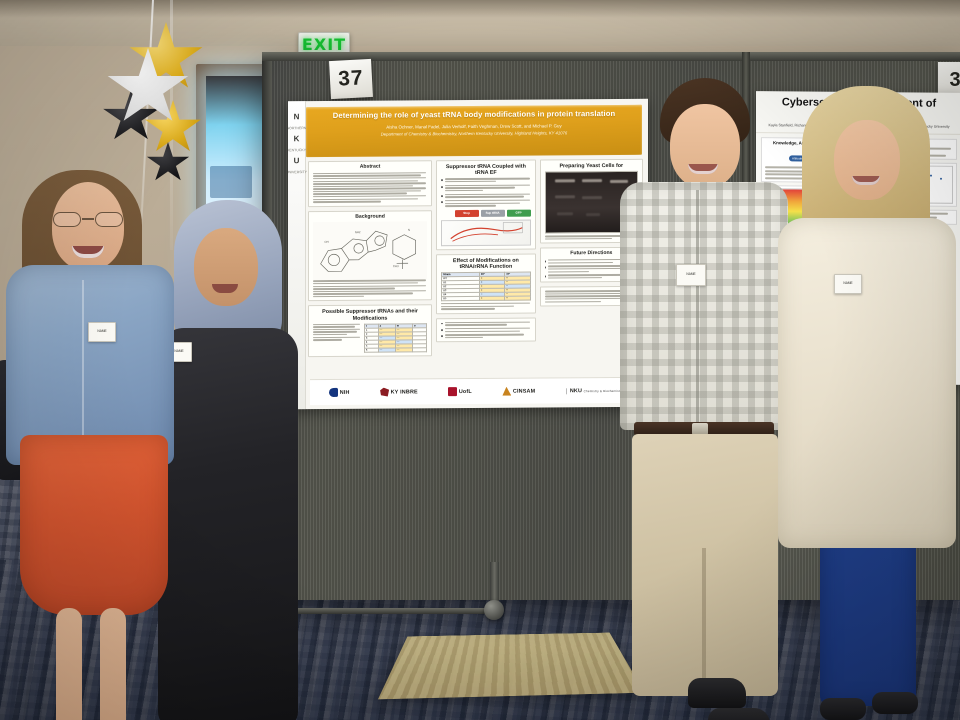 The image size is (960, 720). What do you see at coordinates (409, 230) in the screenshot?
I see `svg-text: N` at bounding box center [409, 230].